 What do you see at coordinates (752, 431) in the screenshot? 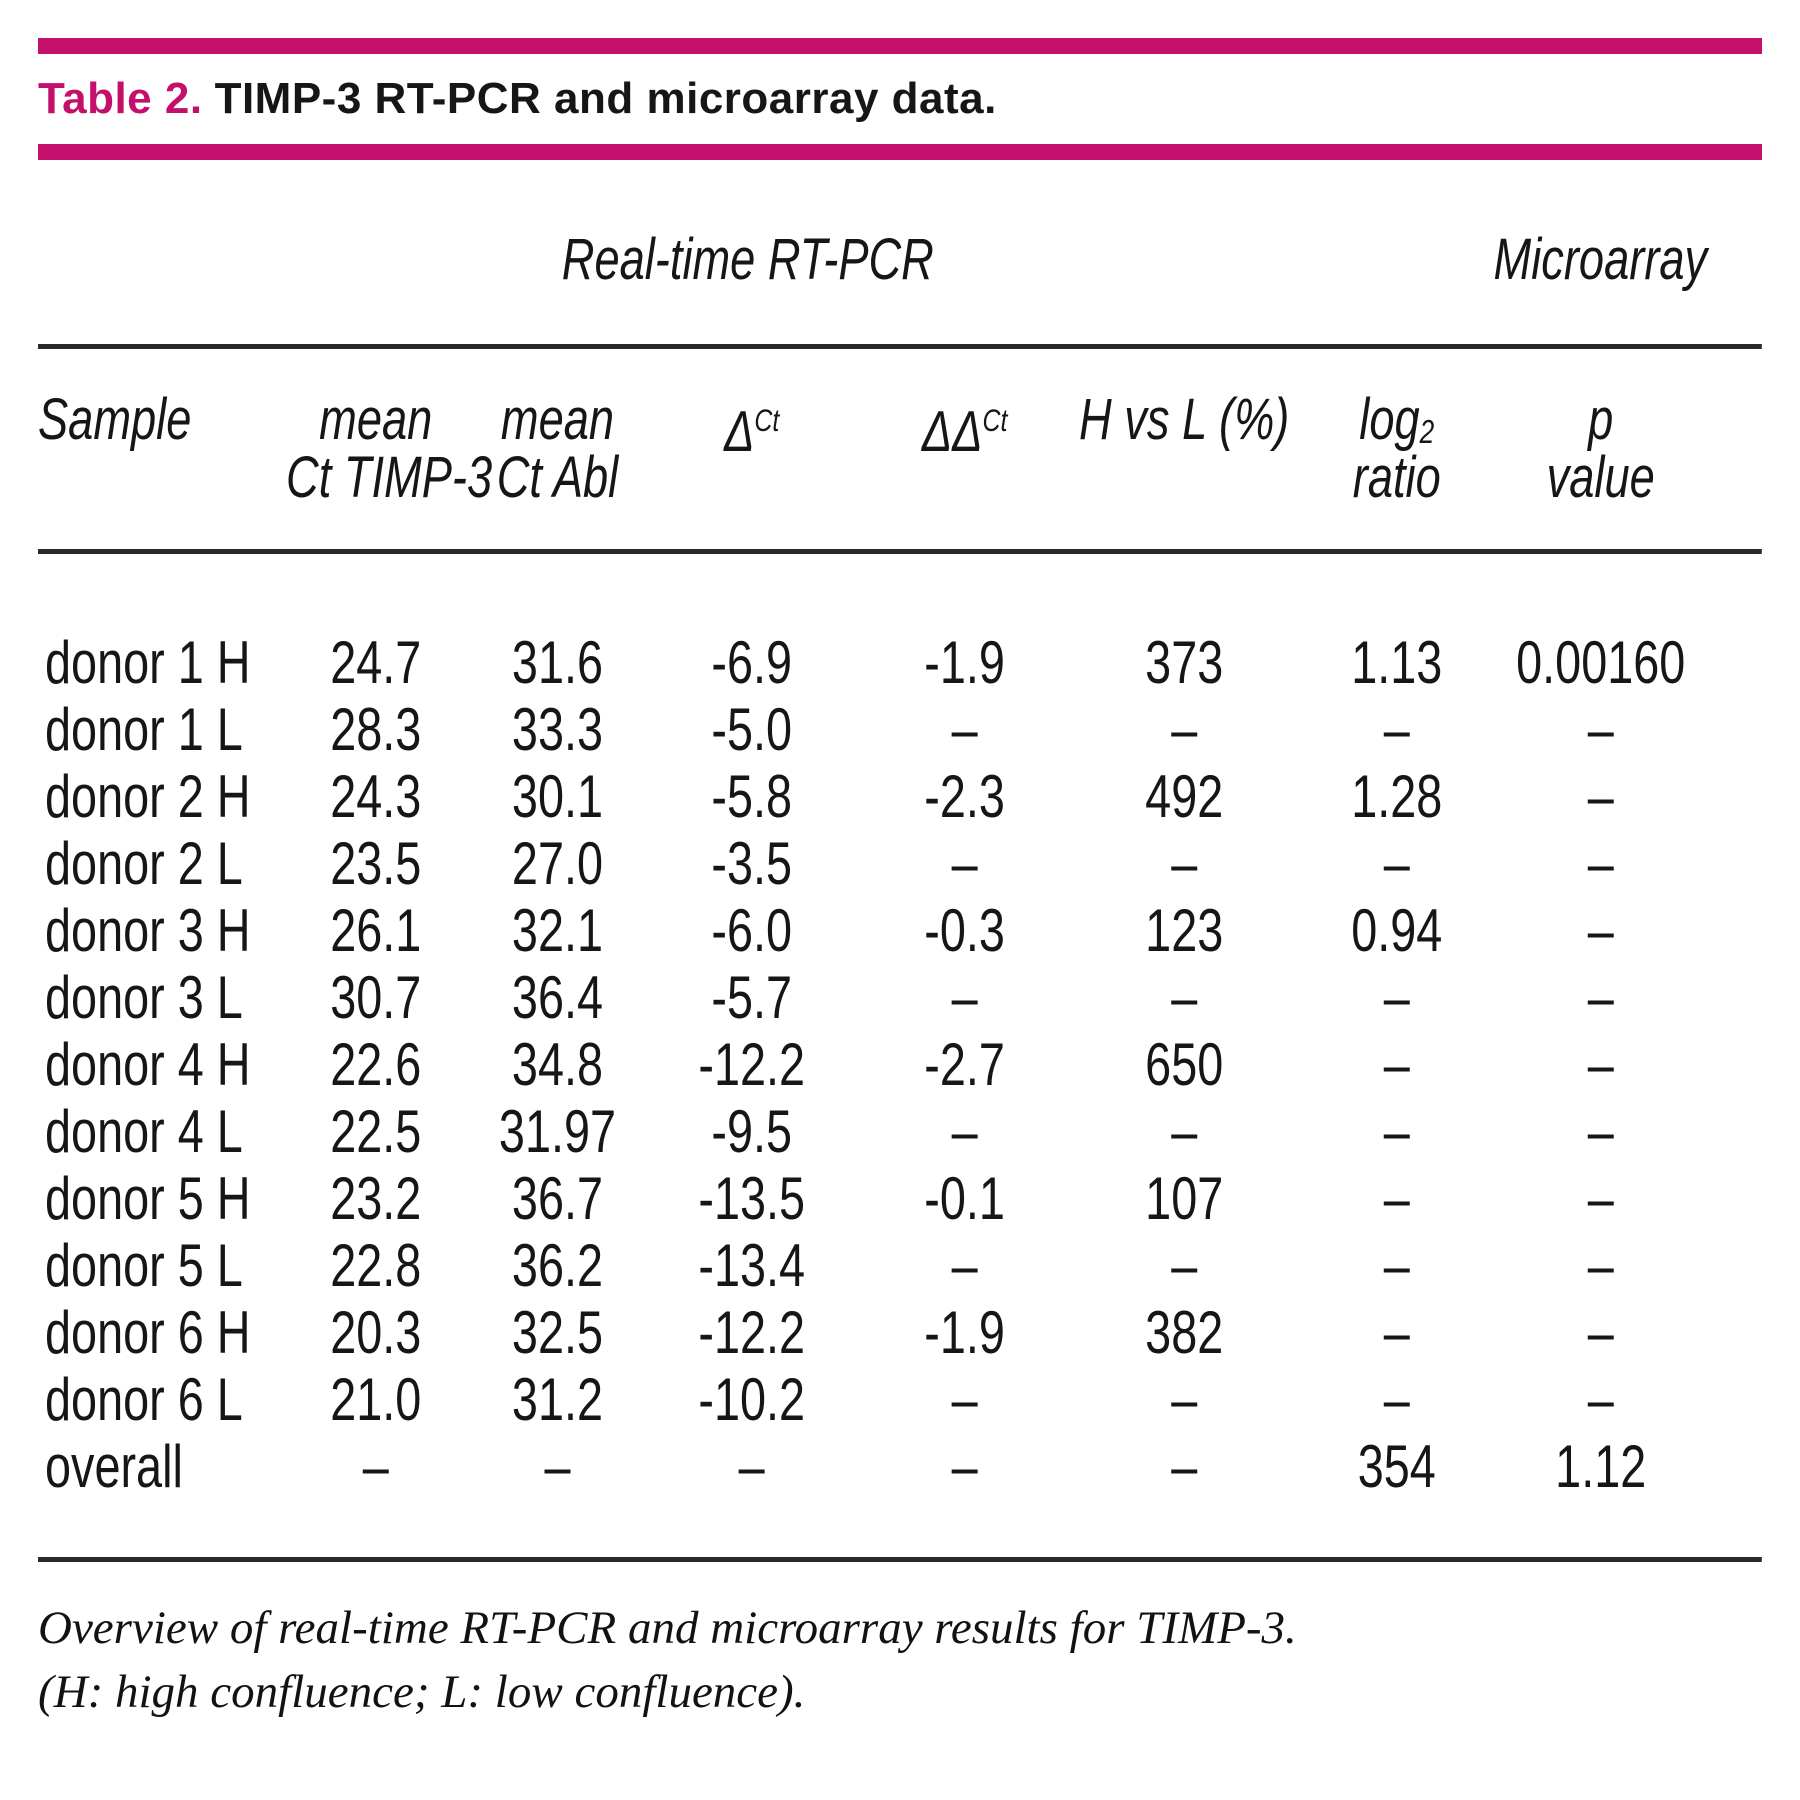
I see `column-header-line1: ΔCt` at bounding box center [752, 431].